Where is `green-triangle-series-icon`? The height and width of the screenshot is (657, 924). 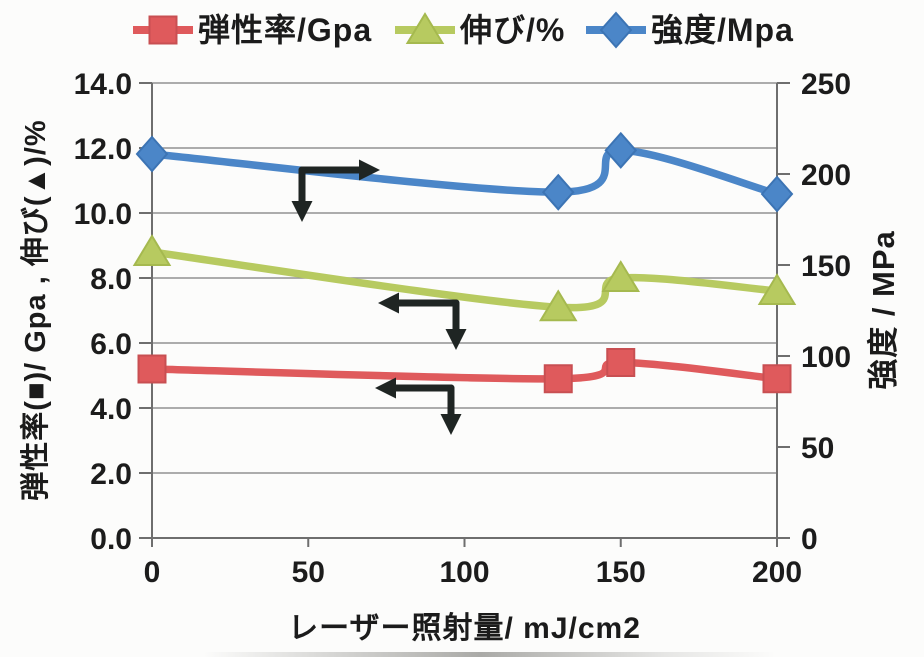
green-triangle-series-icon is located at coordinates (425, 28).